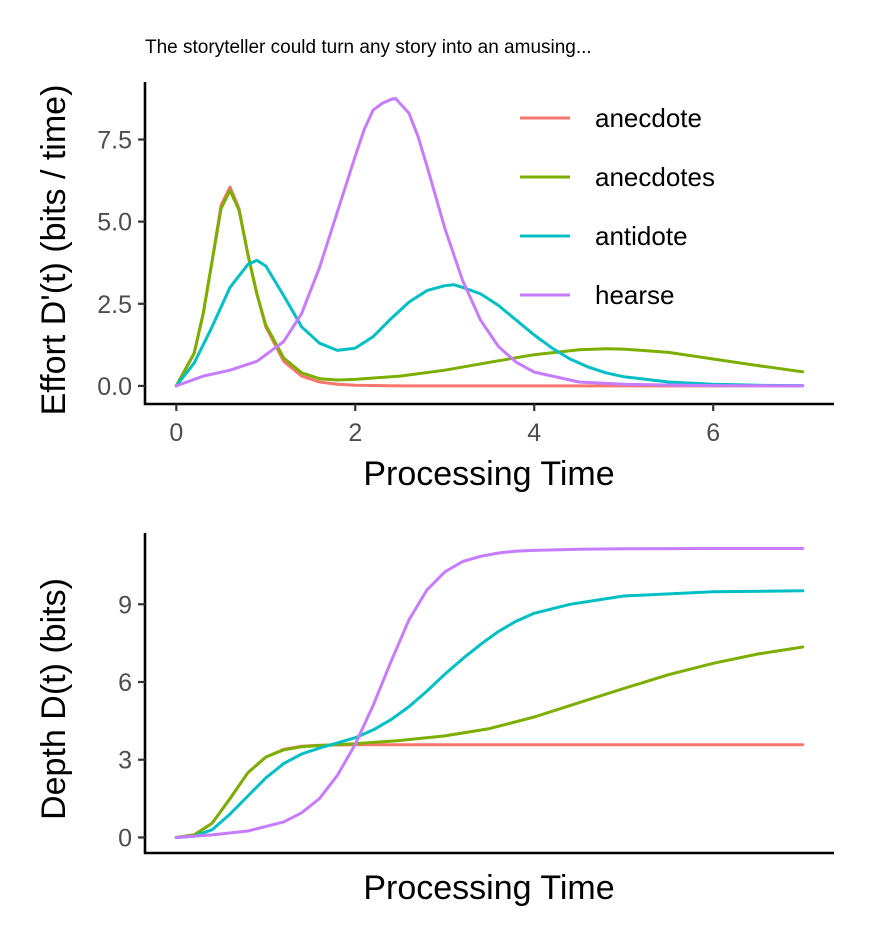  I want to click on depth-y-tick-label: 9, so click(125, 605).